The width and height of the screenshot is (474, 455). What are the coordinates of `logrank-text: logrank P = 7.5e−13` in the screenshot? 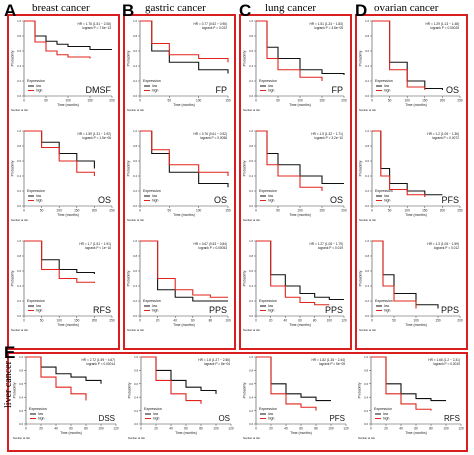 It's located at (96, 28).